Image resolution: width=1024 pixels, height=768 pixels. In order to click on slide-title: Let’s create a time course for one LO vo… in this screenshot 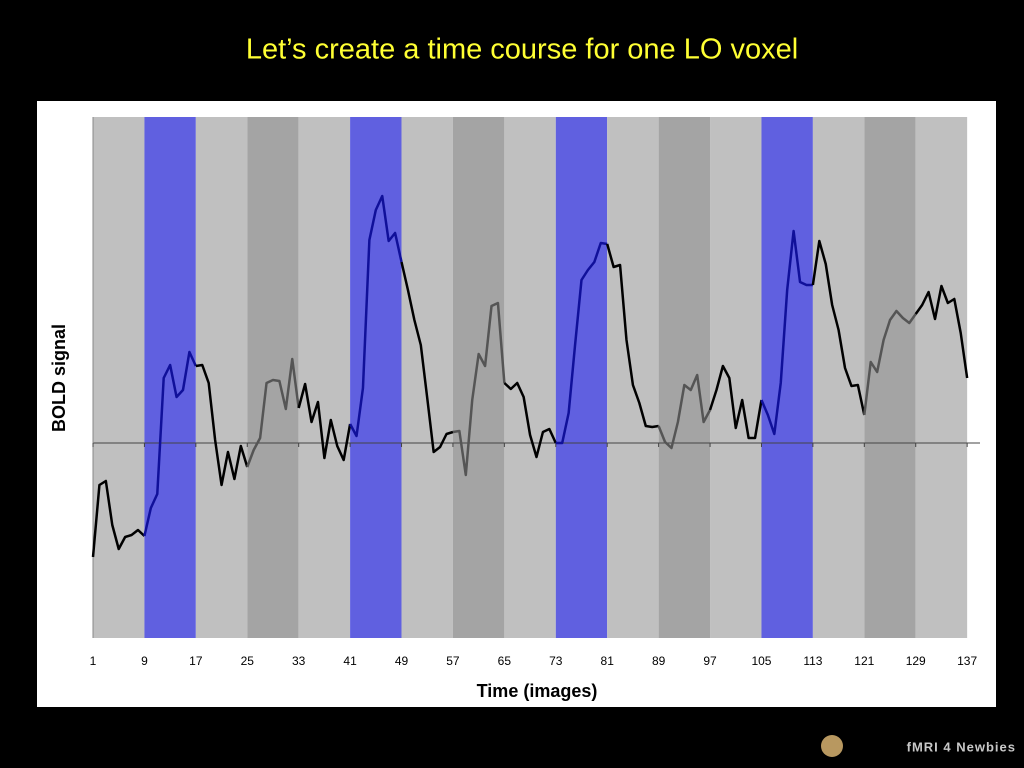, I will do `click(522, 50)`.